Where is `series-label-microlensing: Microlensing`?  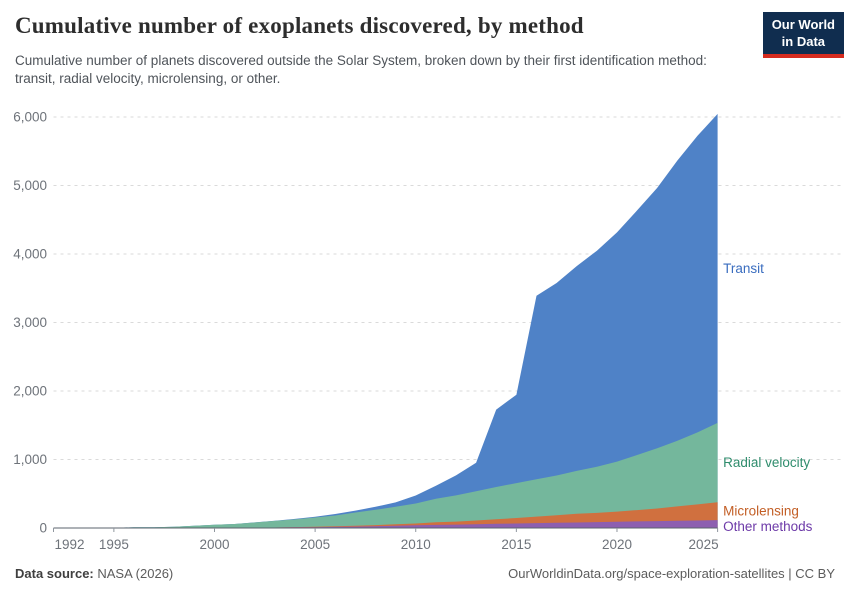 series-label-microlensing: Microlensing is located at coordinates (761, 511).